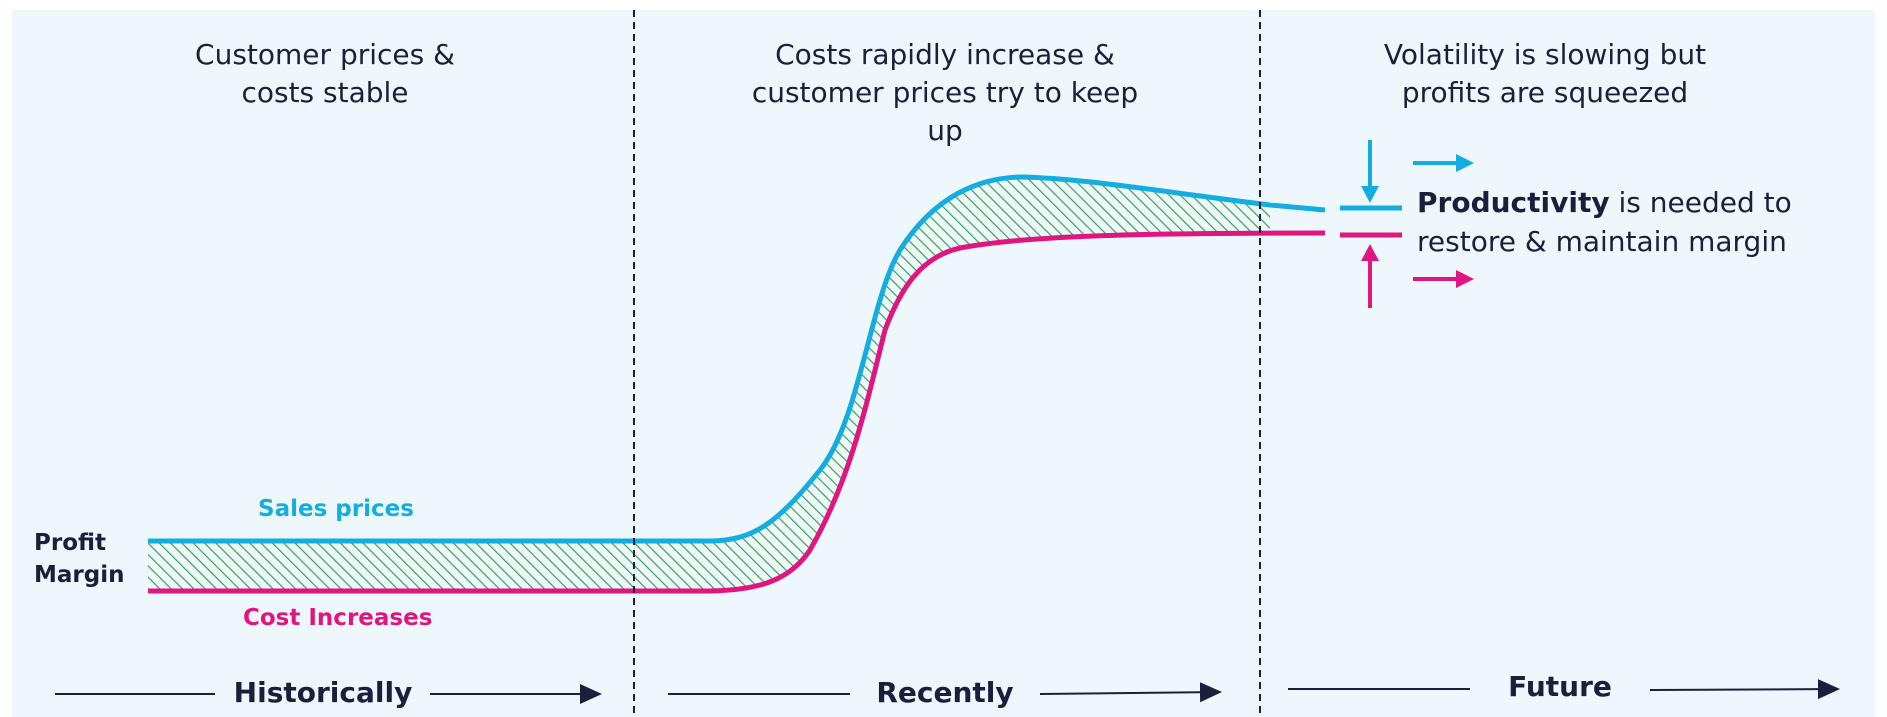 This screenshot has height=717, width=1887. I want to click on header-historic: Customer prices & costs stable, so click(325, 74).